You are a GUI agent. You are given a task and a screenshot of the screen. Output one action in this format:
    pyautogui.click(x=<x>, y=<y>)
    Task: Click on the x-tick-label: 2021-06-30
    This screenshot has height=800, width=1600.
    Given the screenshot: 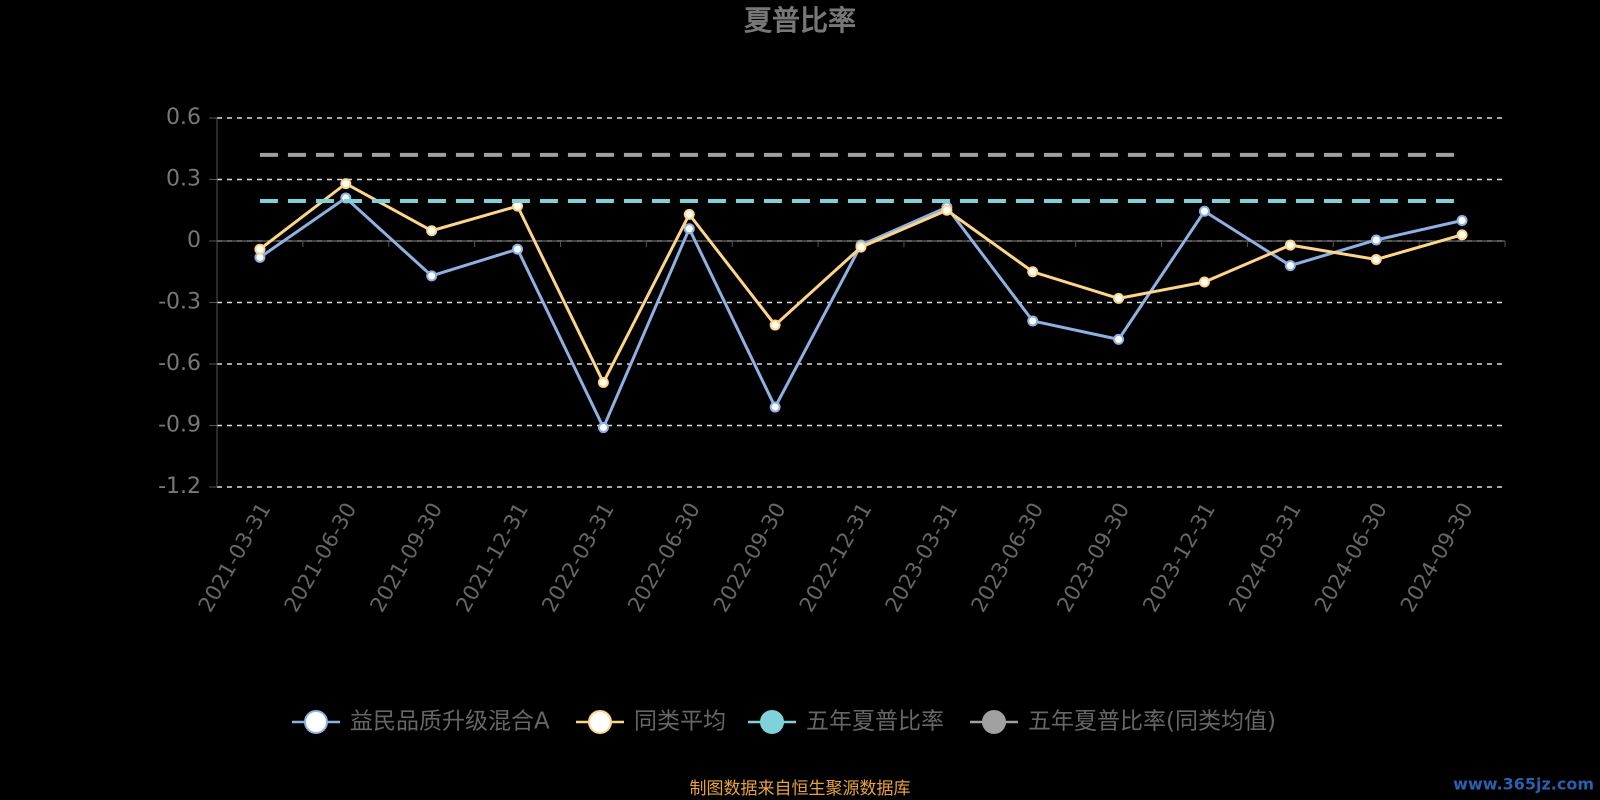 What is the action you would take?
    pyautogui.click(x=321, y=558)
    